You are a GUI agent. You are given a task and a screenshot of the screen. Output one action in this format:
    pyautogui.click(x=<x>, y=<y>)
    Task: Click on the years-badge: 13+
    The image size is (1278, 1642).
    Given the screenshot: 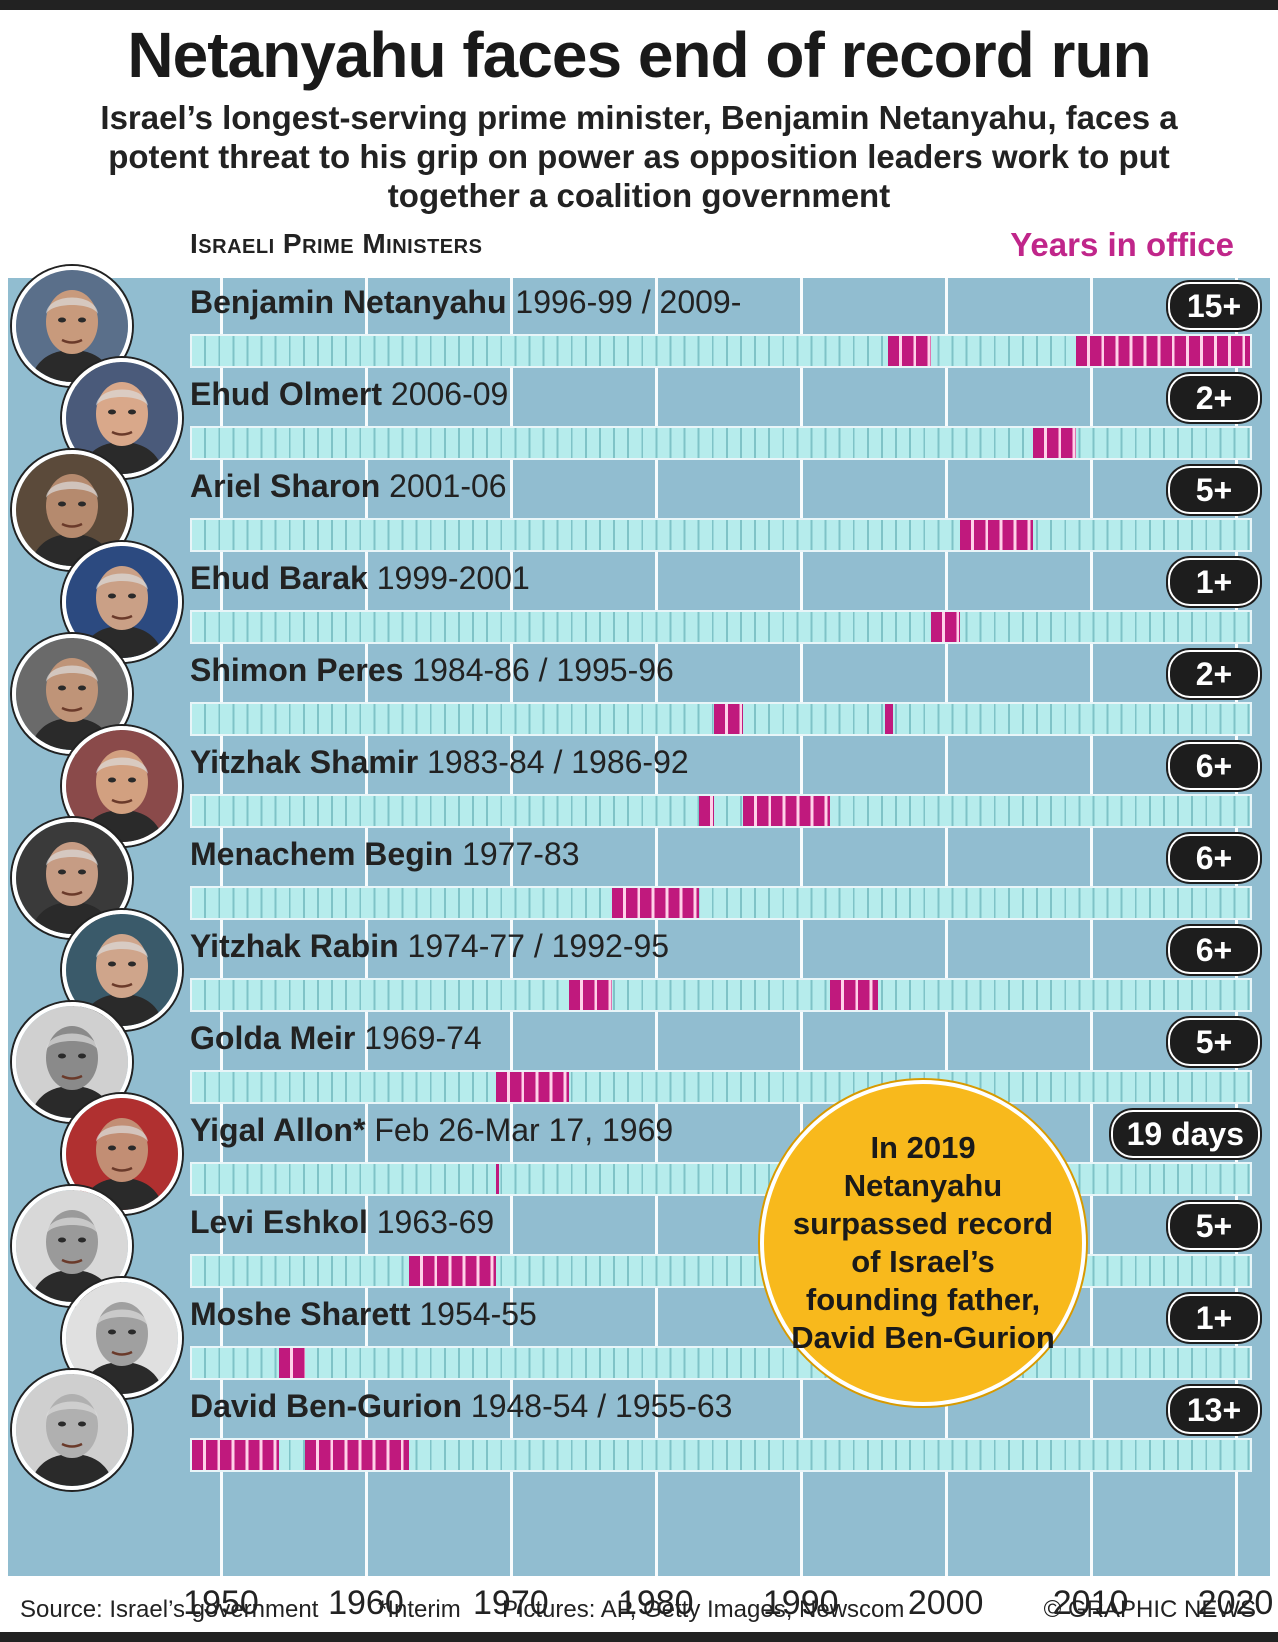 What is the action you would take?
    pyautogui.click(x=1214, y=1410)
    